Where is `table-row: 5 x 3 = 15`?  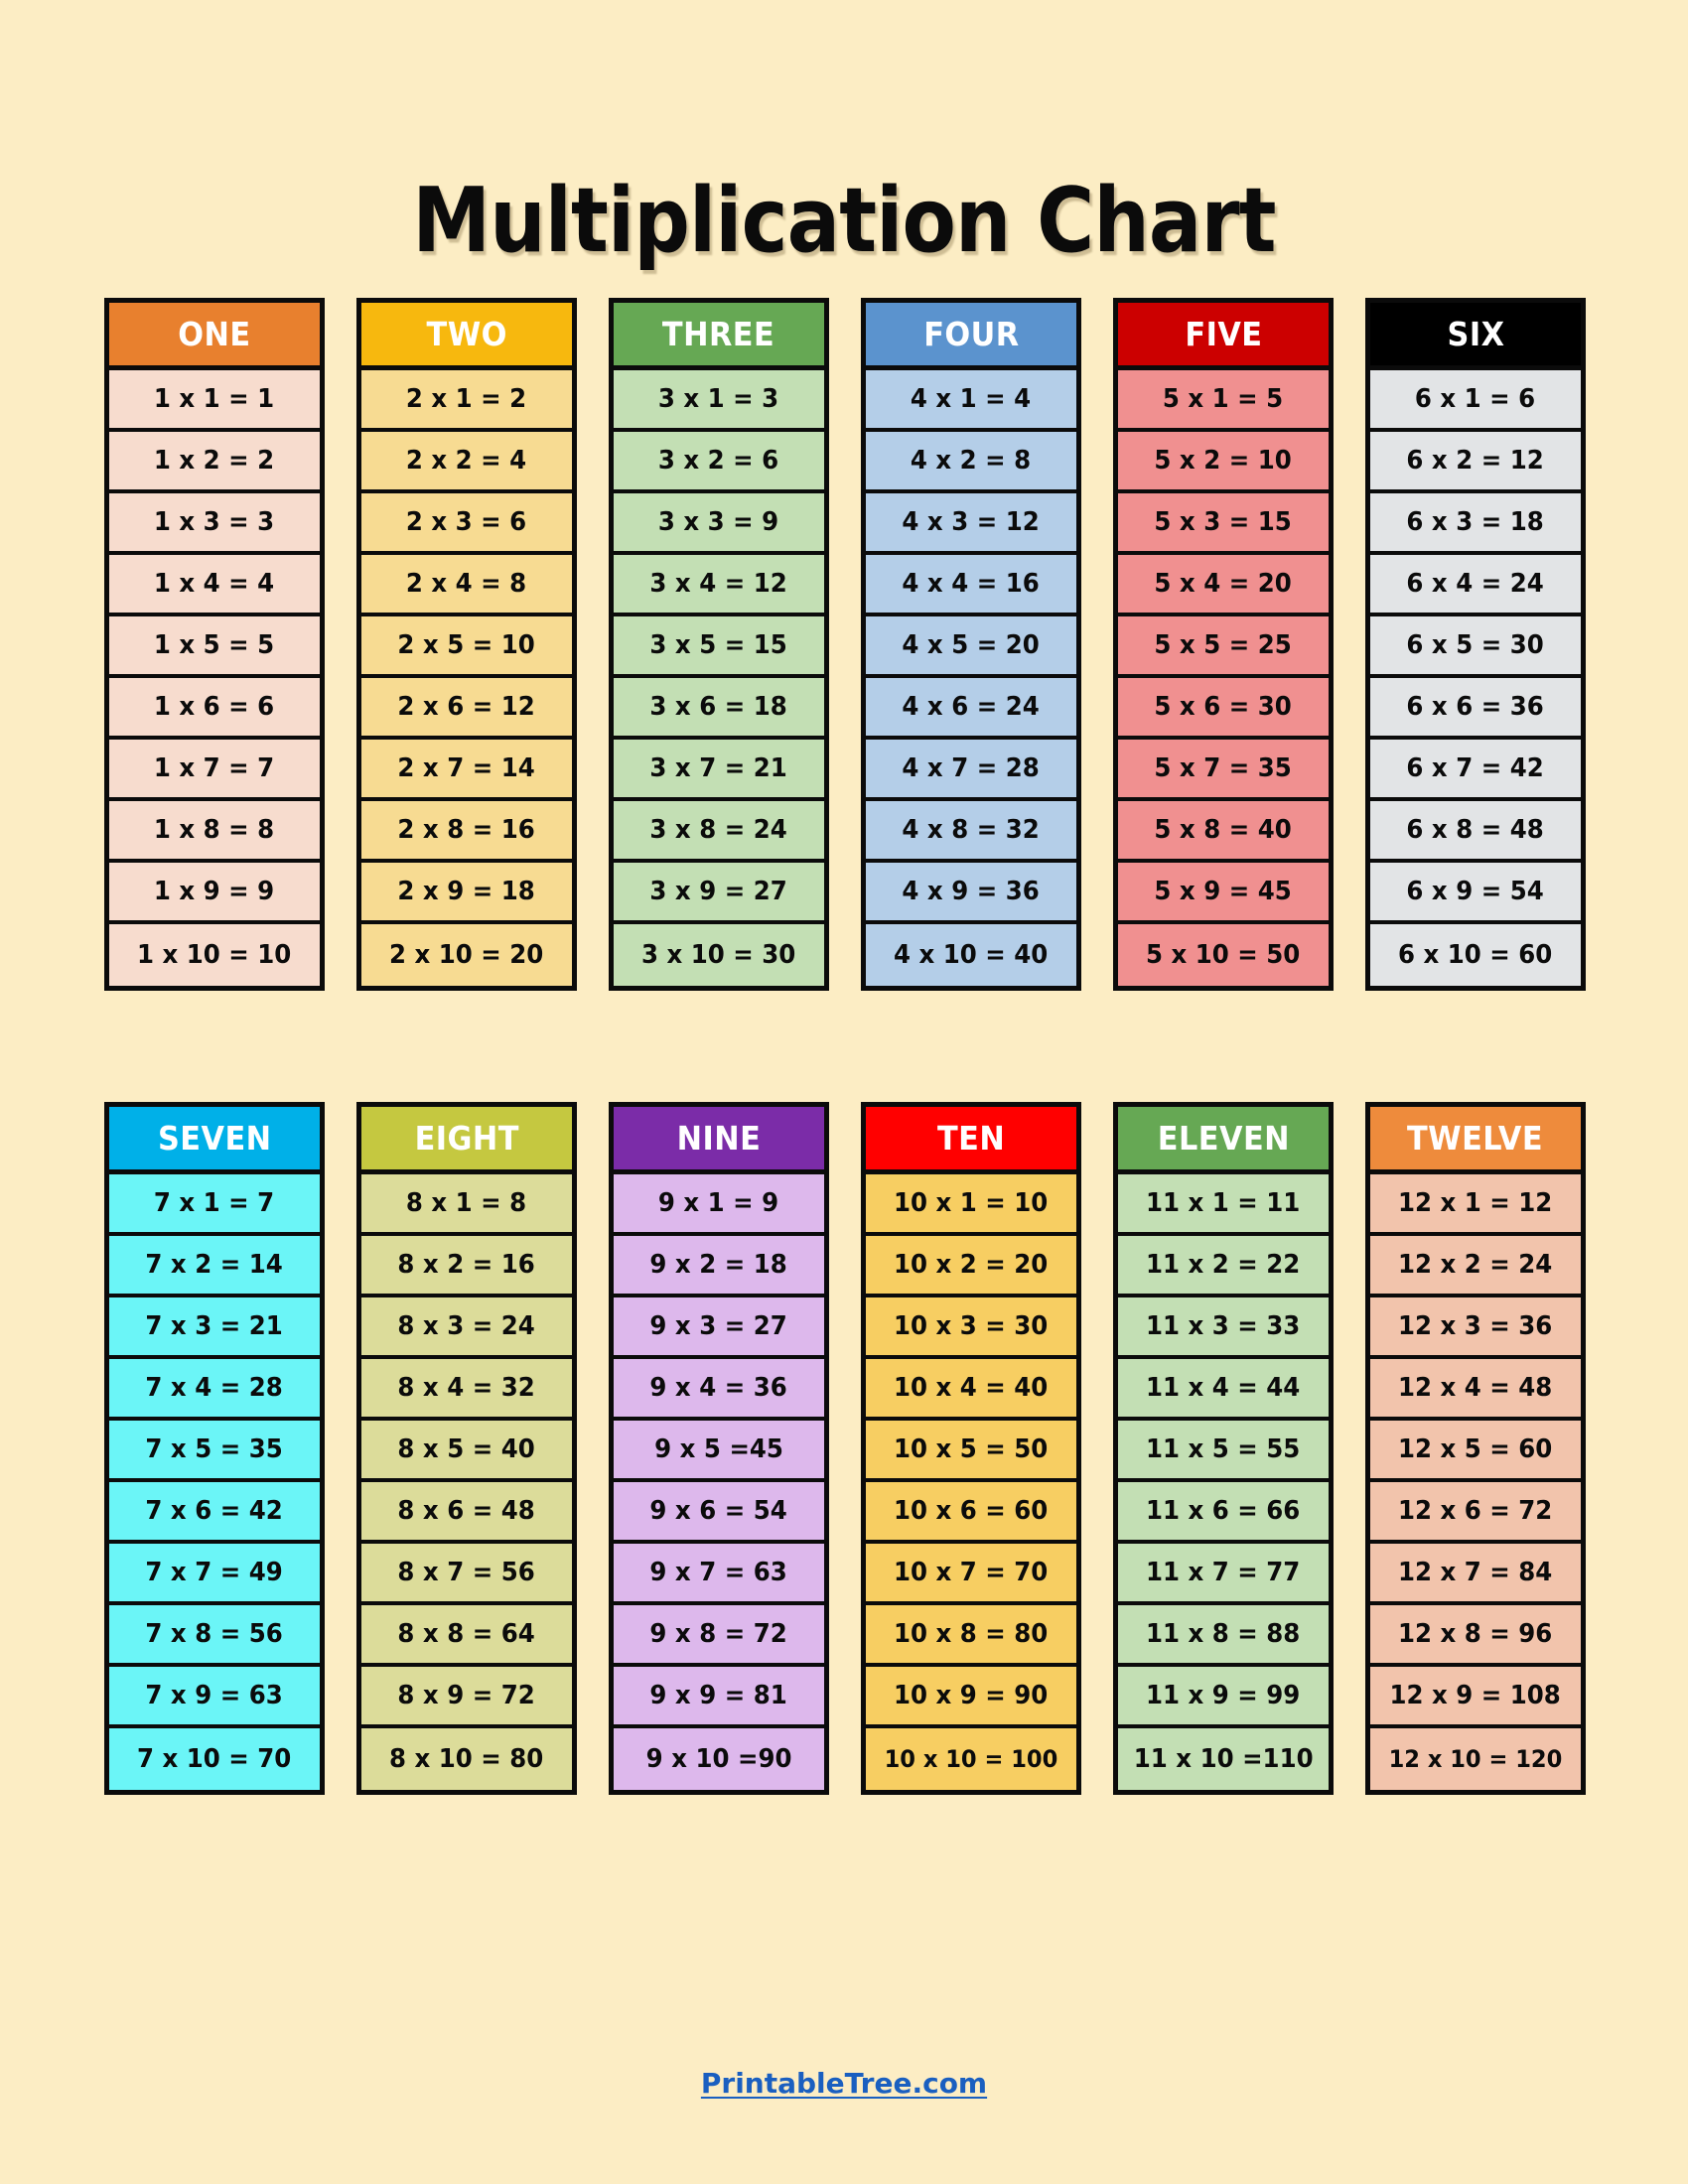 table-row: 5 x 3 = 15 is located at coordinates (1223, 524).